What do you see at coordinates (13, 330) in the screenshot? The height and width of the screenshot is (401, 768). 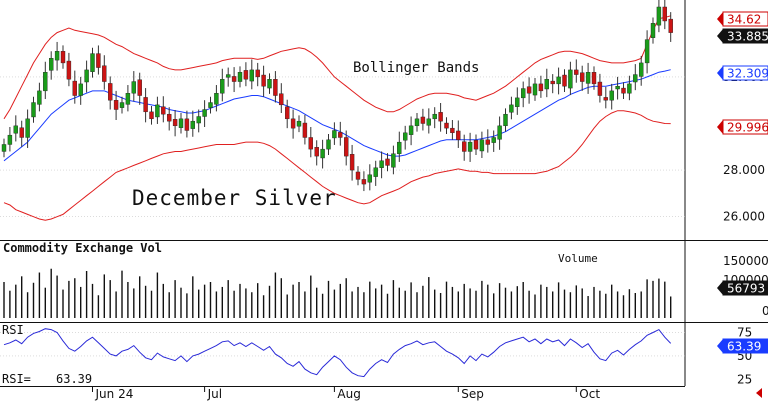 I see `rsi-panel-title: RSI` at bounding box center [13, 330].